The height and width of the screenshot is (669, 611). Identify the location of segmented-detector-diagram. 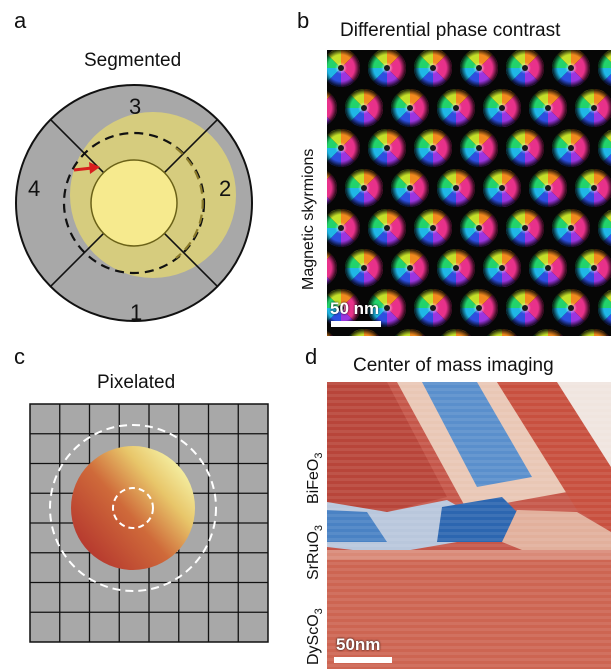
(134, 203).